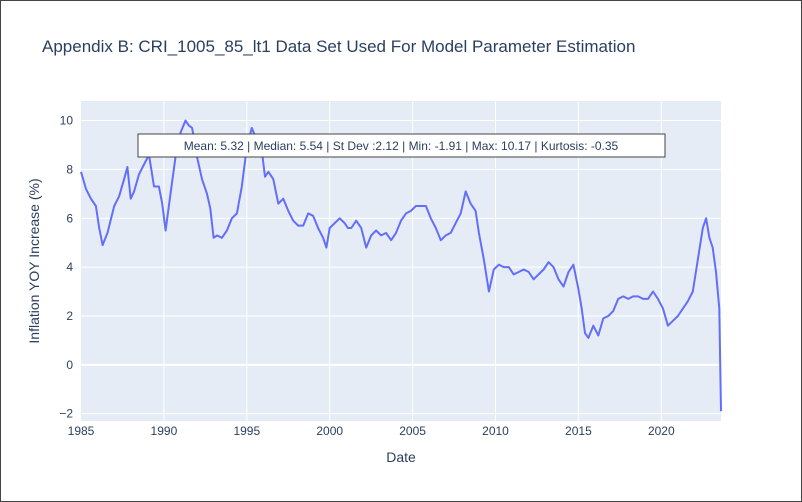 This screenshot has width=802, height=502. I want to click on x-tick-label: 2020, so click(661, 431).